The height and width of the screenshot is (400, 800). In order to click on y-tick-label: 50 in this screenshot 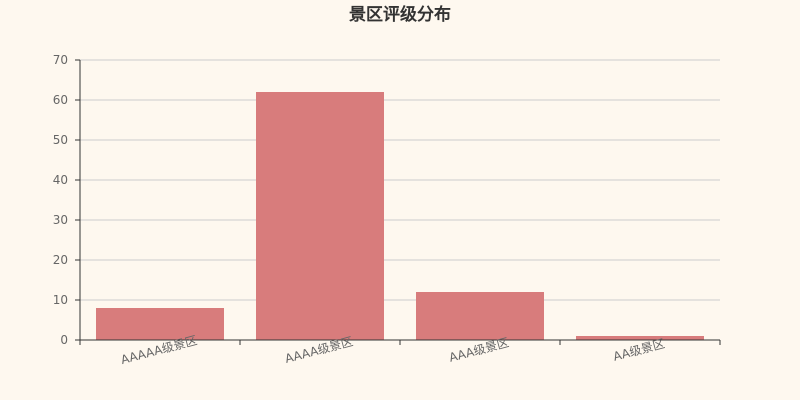, I will do `click(60, 140)`.